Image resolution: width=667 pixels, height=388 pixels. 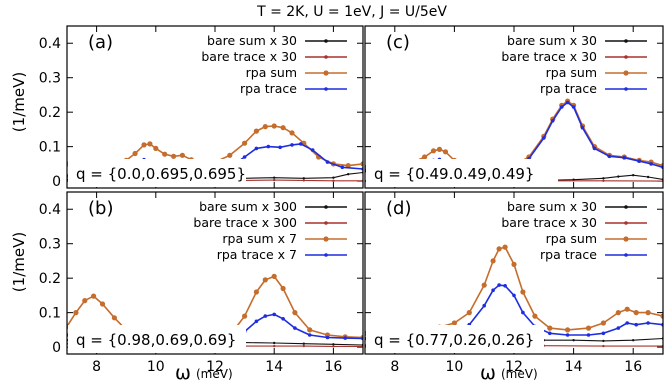 What do you see at coordinates (50, 148) in the screenshot?
I see `y-tick-label: 0.1` at bounding box center [50, 148].